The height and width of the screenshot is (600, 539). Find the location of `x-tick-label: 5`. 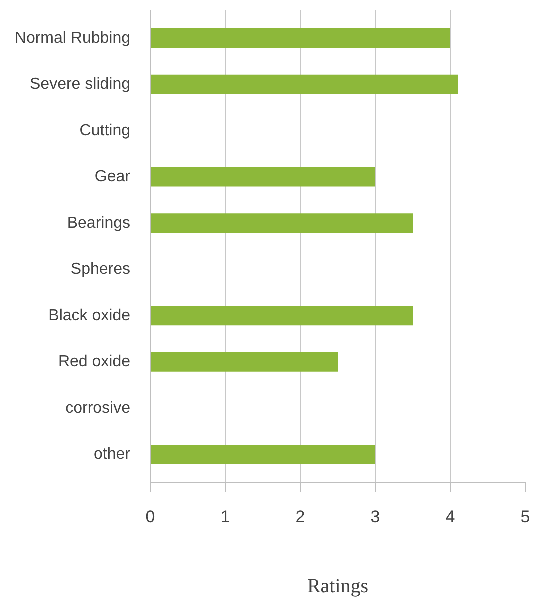

x-tick-label: 5 is located at coordinates (525, 517).